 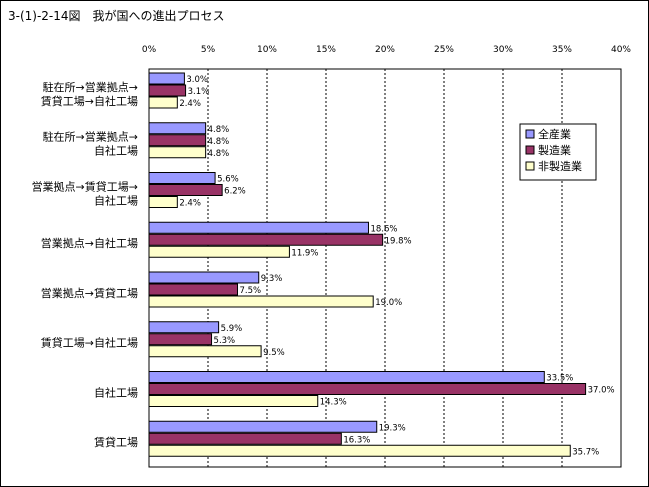 I want to click on x-tick-label: 15%, so click(x=326, y=50).